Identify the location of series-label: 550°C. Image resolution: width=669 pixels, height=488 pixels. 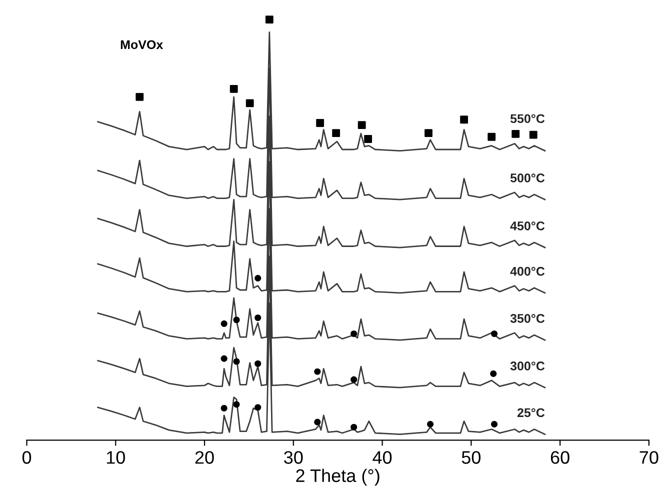
(527, 119).